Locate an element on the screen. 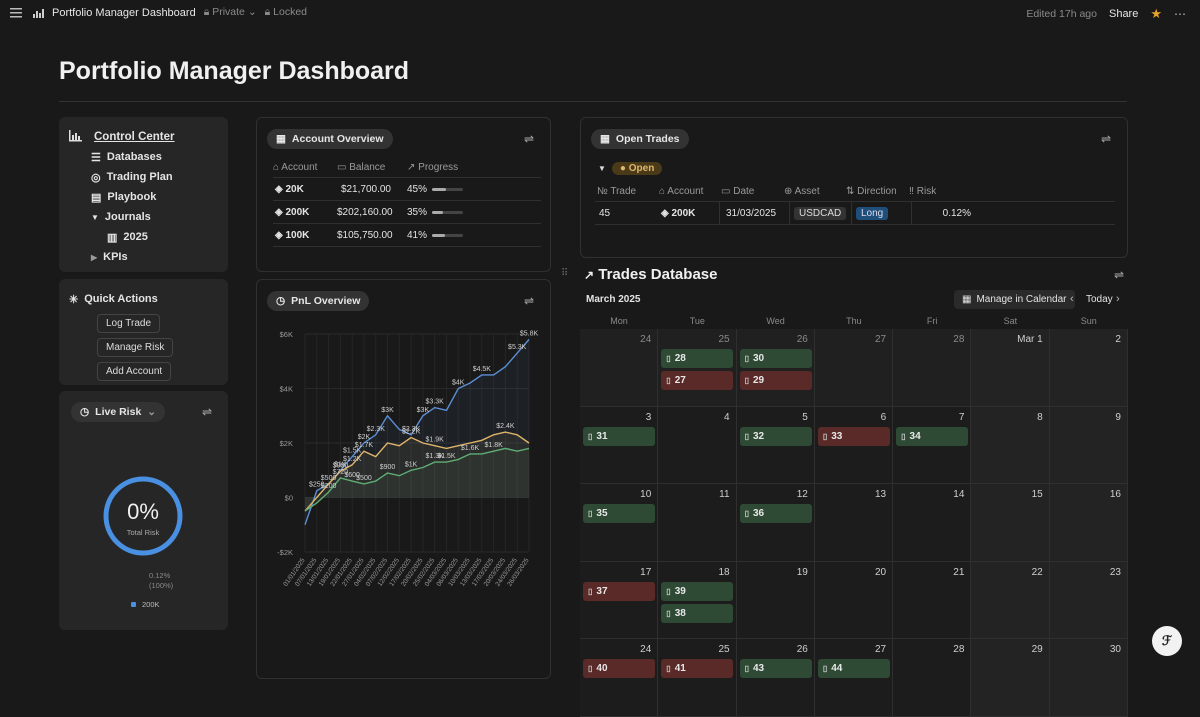  trade-event: ▯ 36 is located at coordinates (775, 513).